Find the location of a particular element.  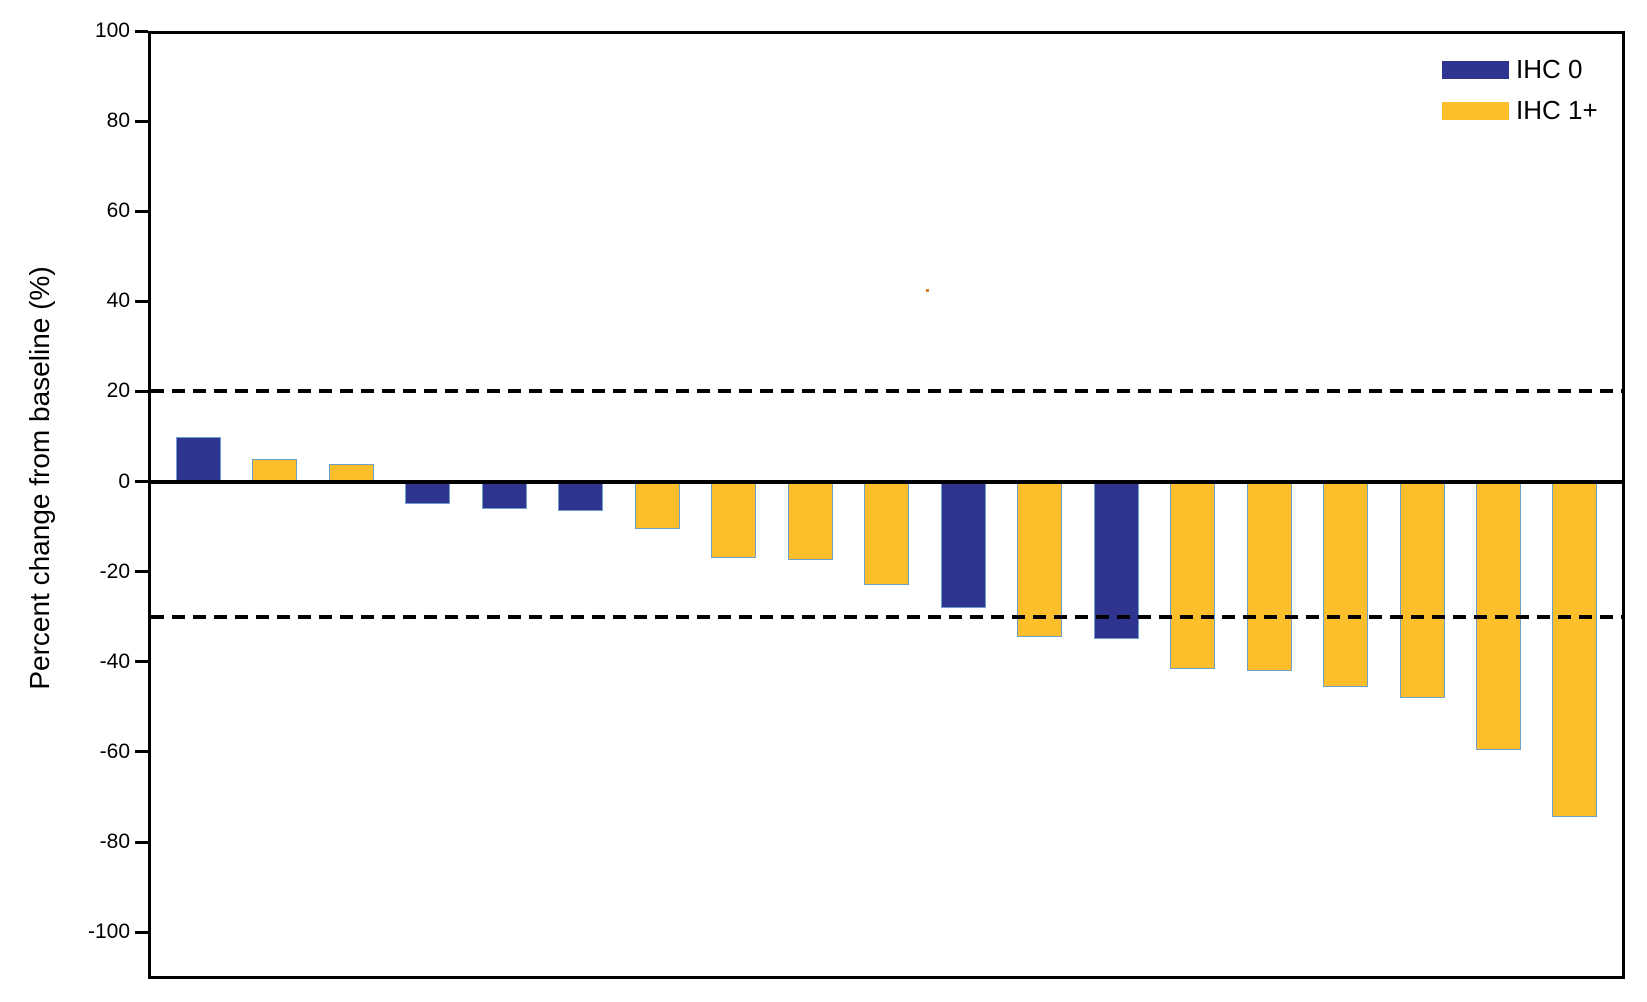

legend: IHC 0 IHC 1+ is located at coordinates (1520, 90).